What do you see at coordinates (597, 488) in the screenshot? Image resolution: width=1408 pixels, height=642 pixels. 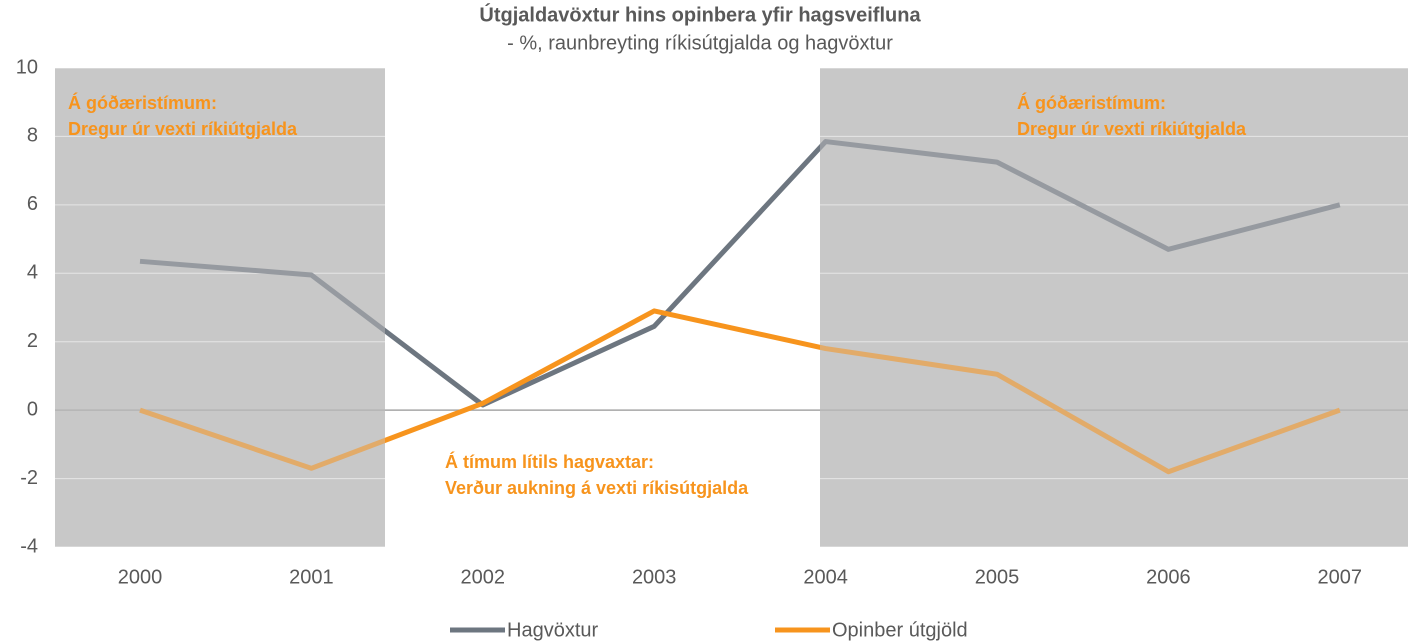 I see `annotation: Verður aukning á vexti ríkisútgjalda` at bounding box center [597, 488].